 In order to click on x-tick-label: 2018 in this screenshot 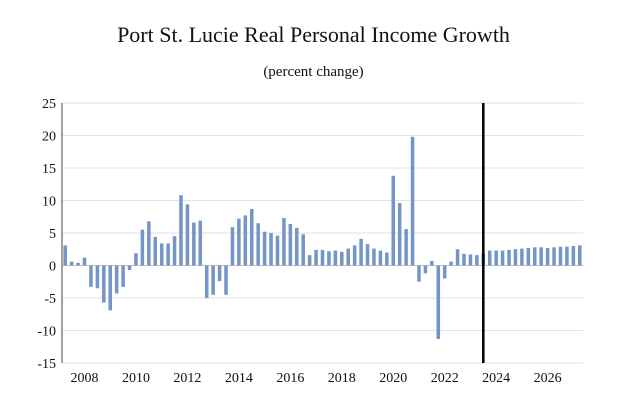, I will do `click(342, 378)`.